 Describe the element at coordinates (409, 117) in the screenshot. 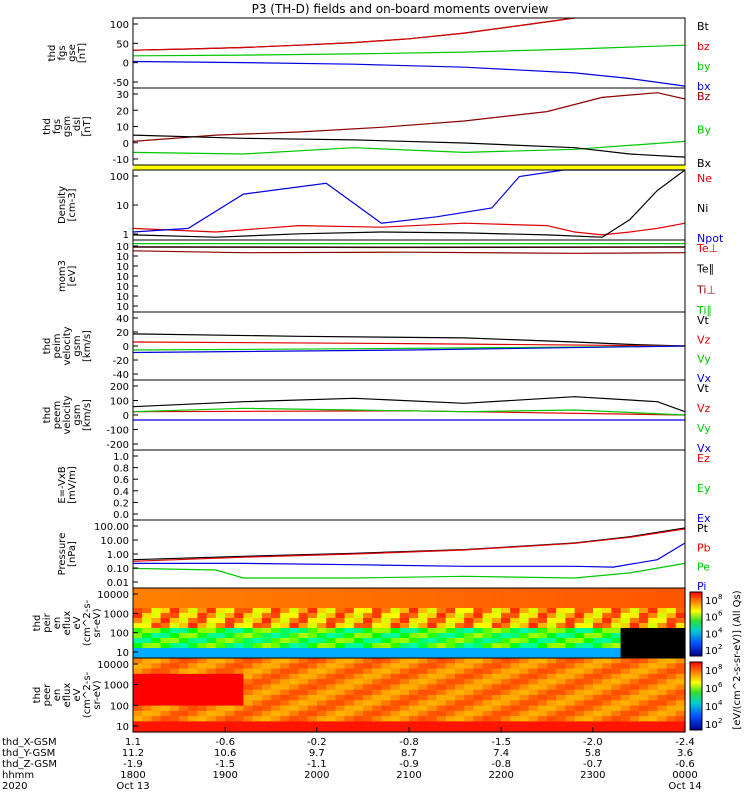

I see `series-line-Bz` at that location.